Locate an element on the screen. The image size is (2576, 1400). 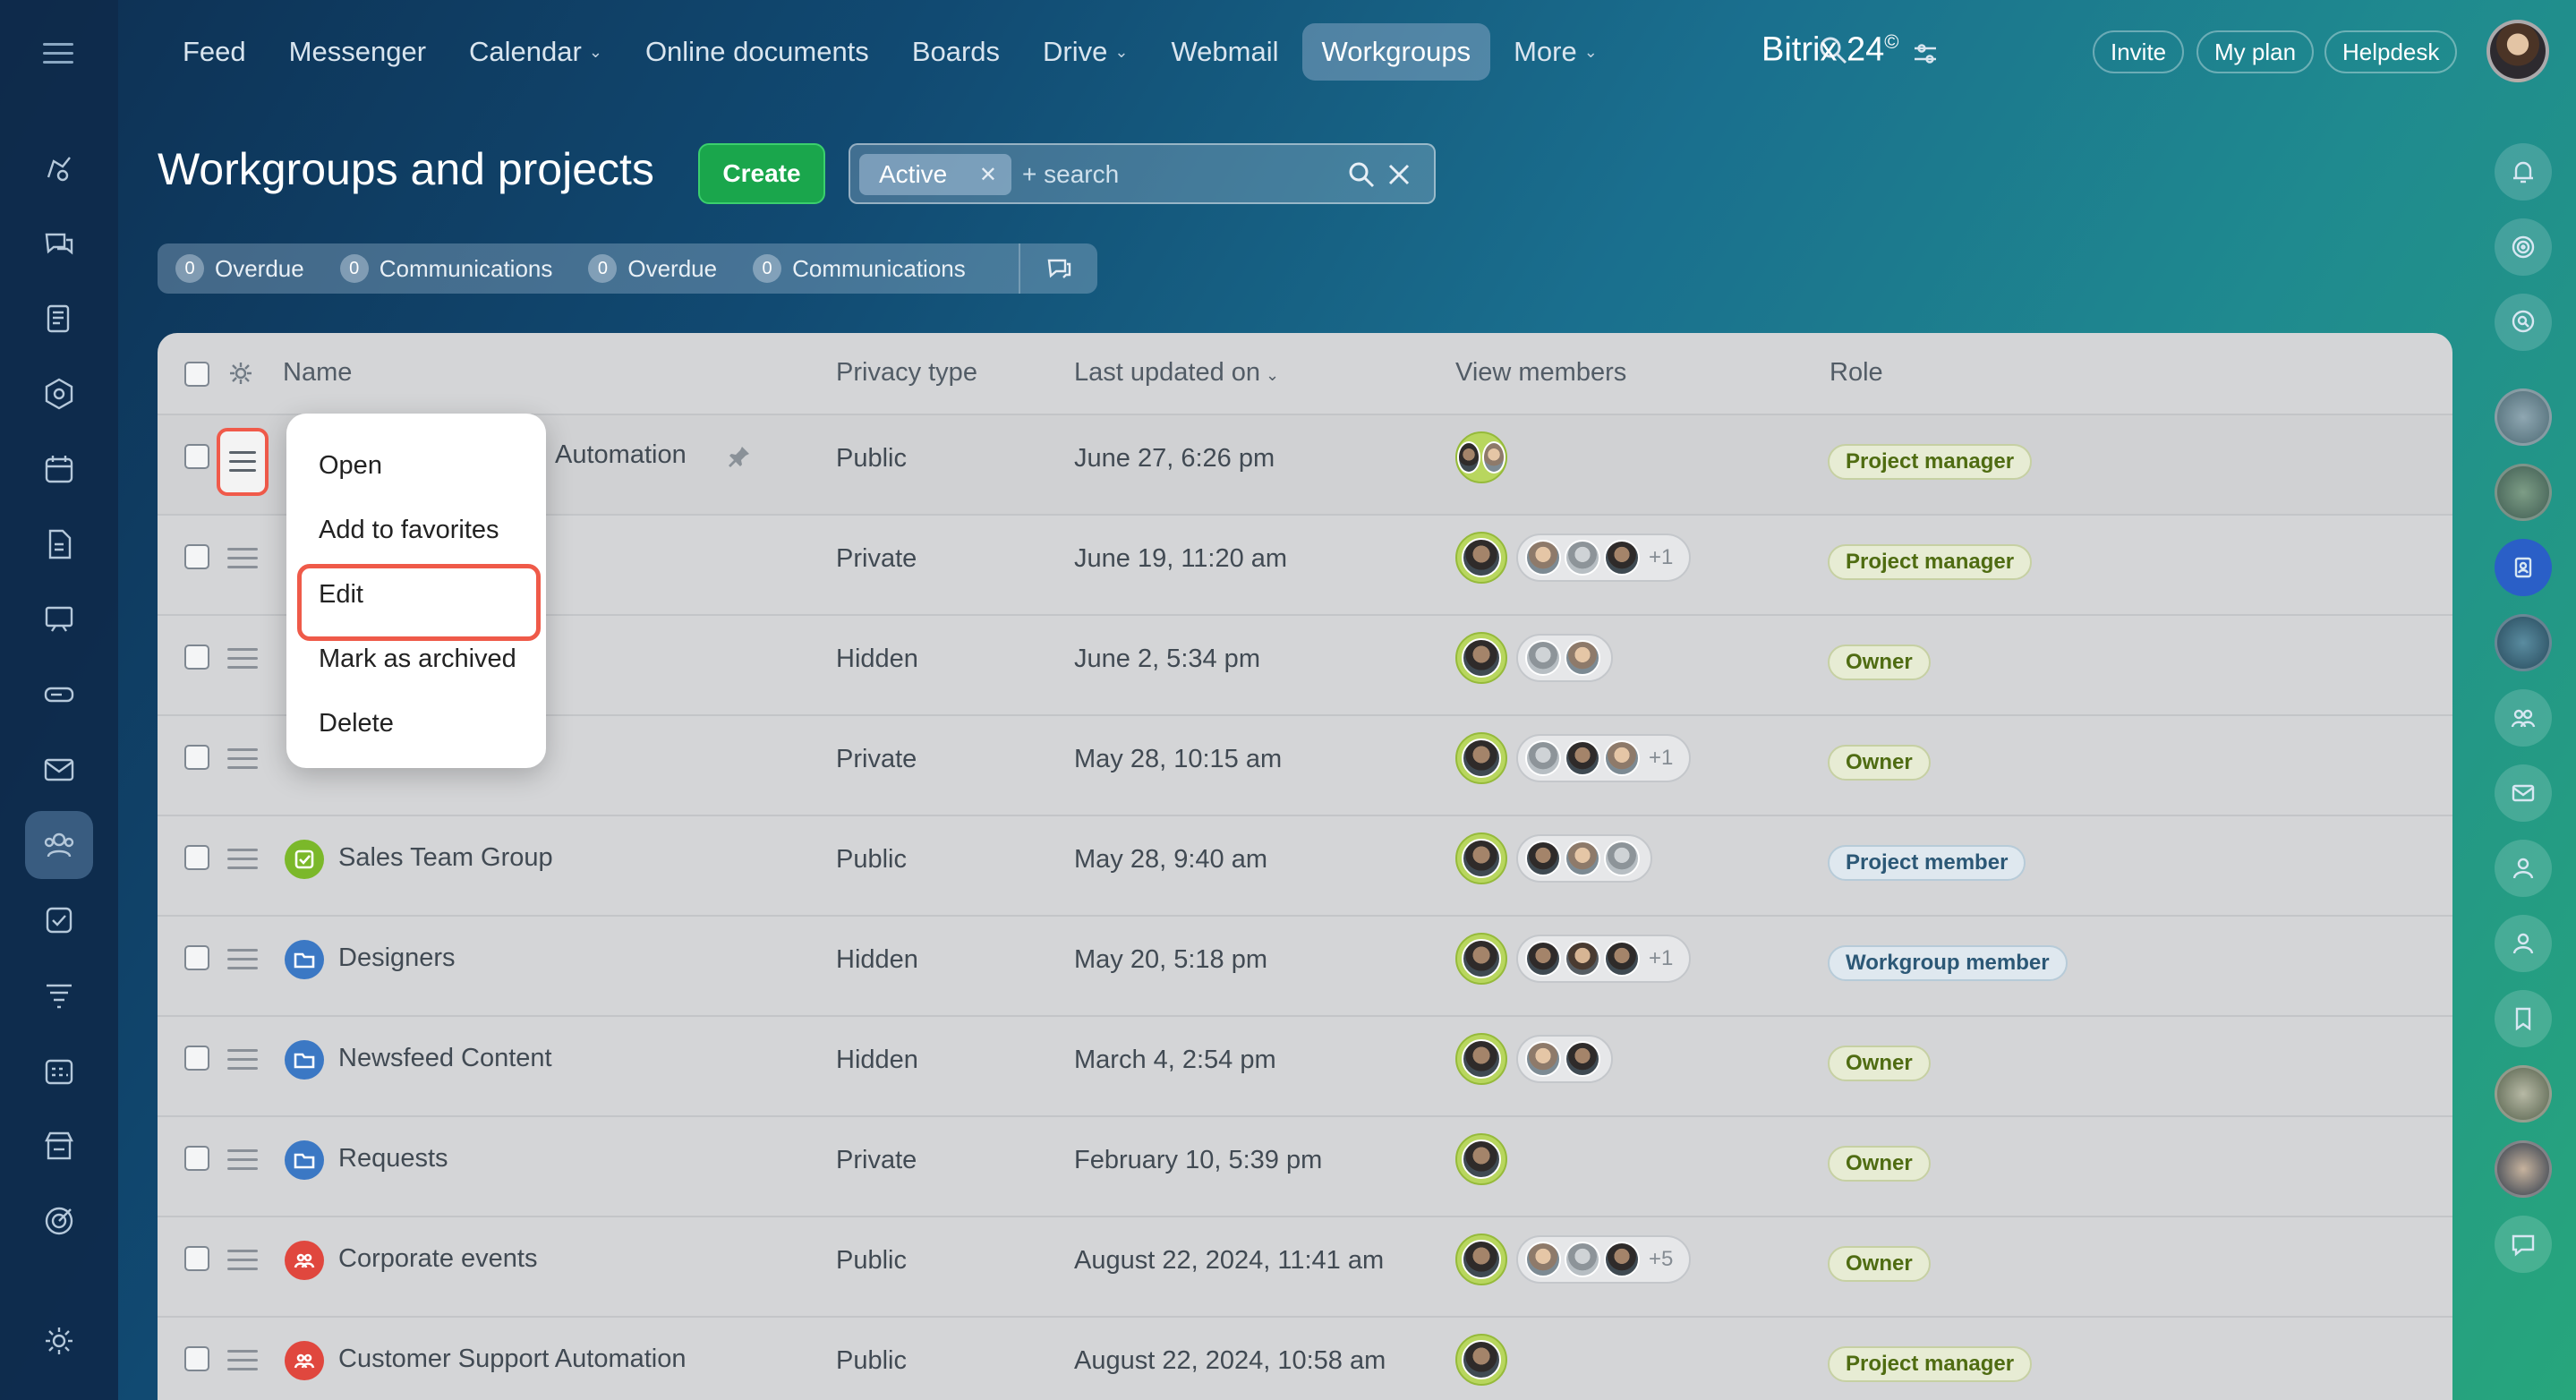
calendar-icon is located at coordinates (59, 469).